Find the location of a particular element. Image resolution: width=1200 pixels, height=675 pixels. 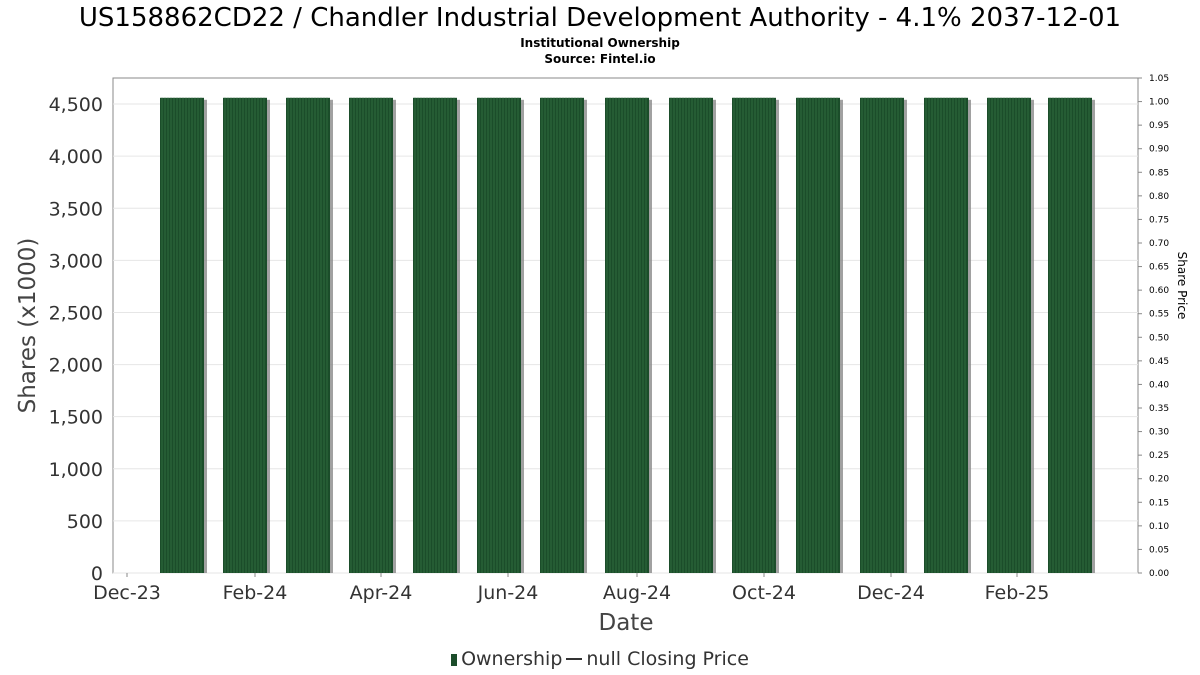

y2-tick-label: 0.70 is located at coordinates (1159, 244).